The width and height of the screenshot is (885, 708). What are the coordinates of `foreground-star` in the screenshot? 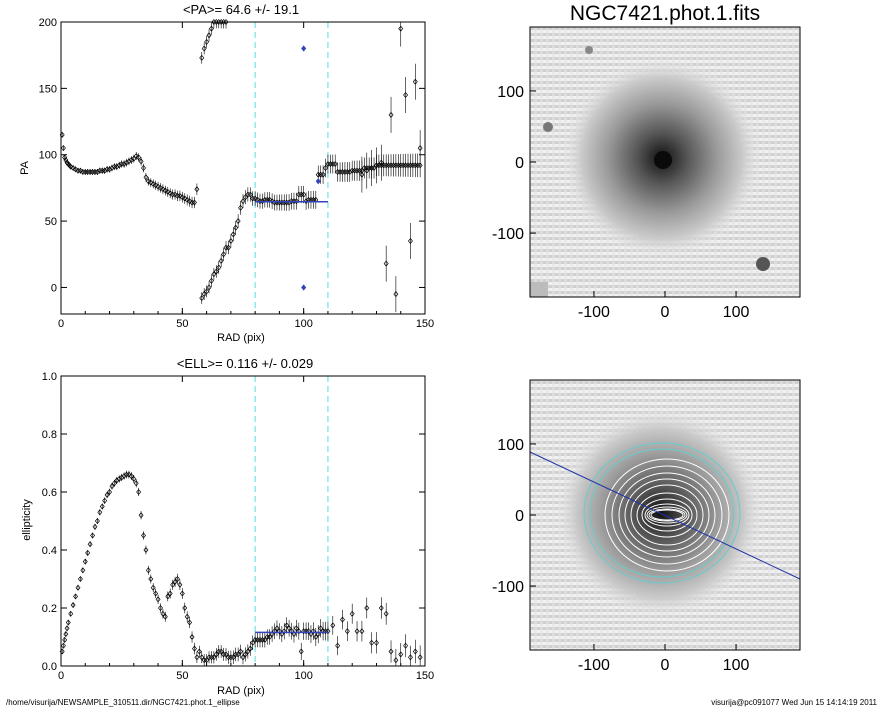 It's located at (589, 50).